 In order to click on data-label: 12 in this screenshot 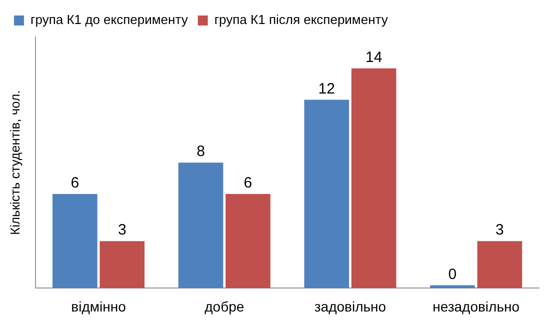, I will do `click(326, 89)`.